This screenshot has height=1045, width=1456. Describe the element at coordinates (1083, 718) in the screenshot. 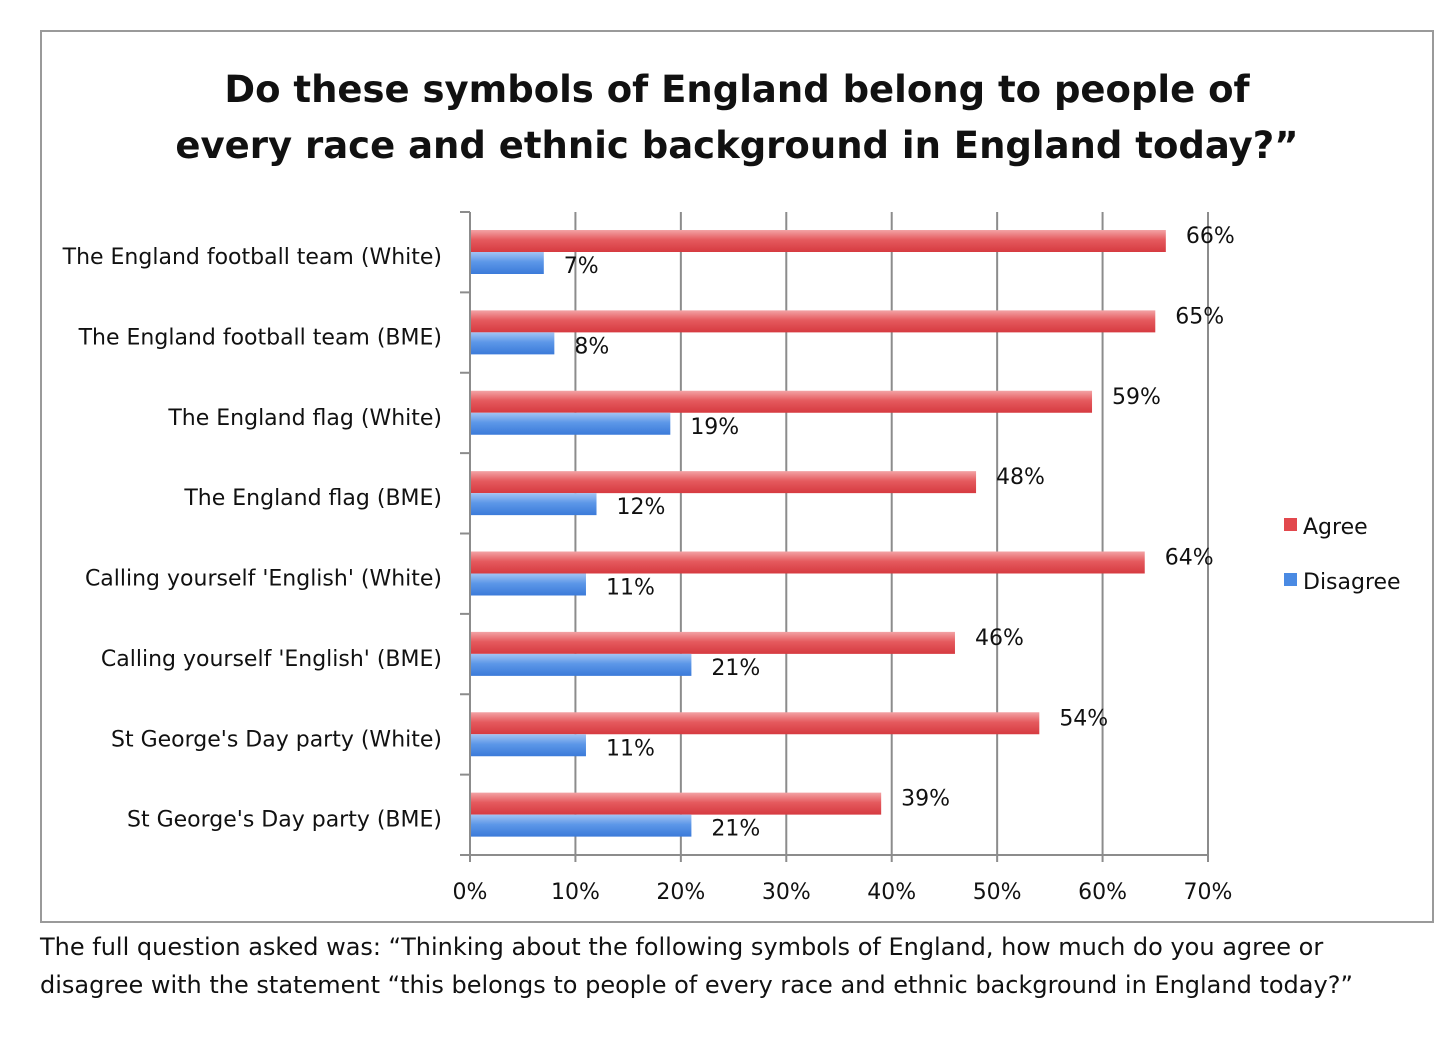

I see `data-label-agree-6: 54%` at that location.